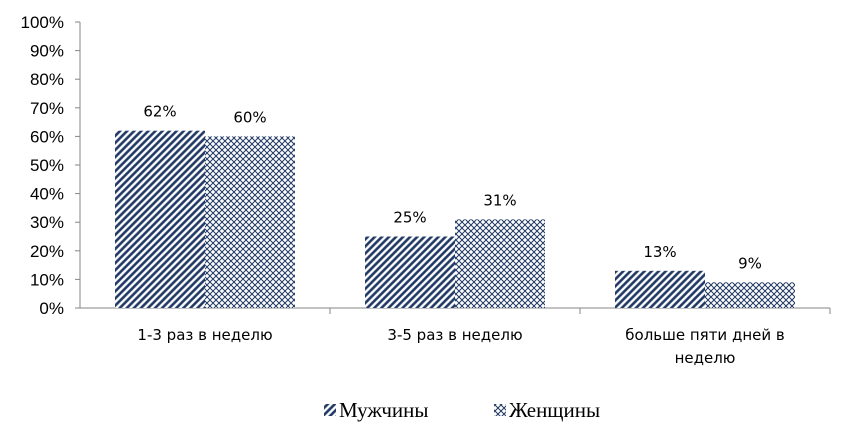 This screenshot has height=437, width=850. What do you see at coordinates (500, 410) in the screenshot?
I see `legend-swatch-women` at bounding box center [500, 410].